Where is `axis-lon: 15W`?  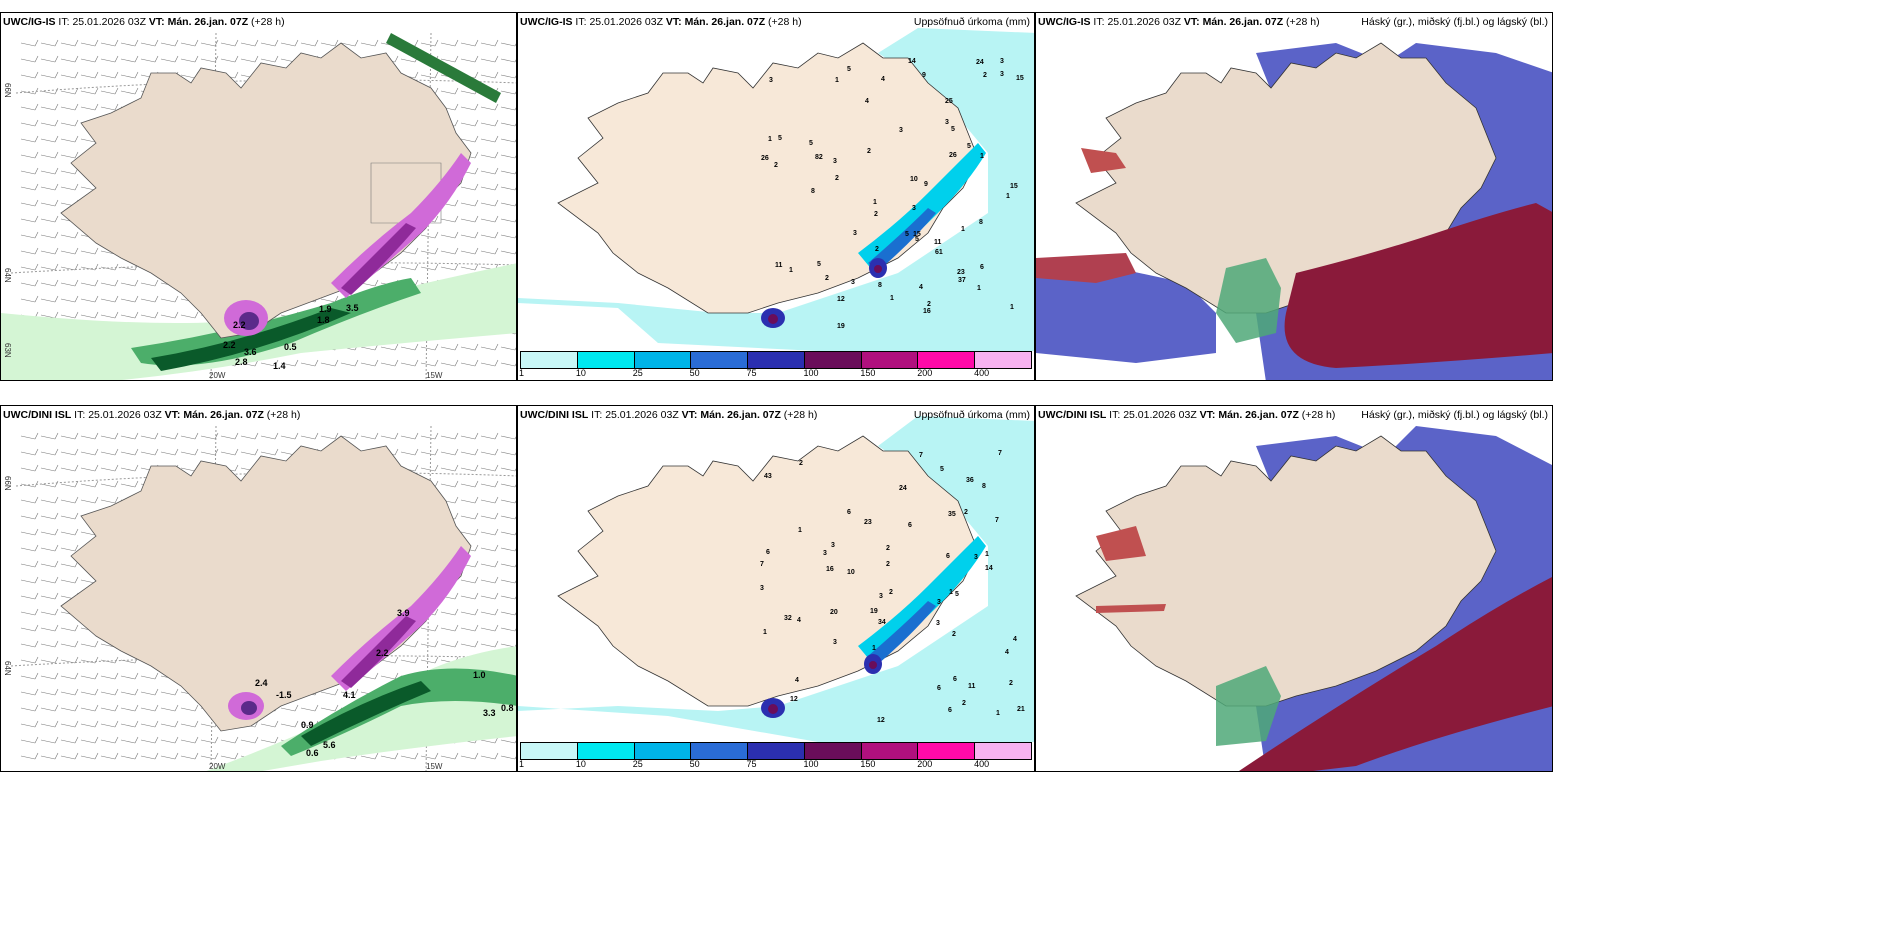 axis-lon: 15W is located at coordinates (434, 766).